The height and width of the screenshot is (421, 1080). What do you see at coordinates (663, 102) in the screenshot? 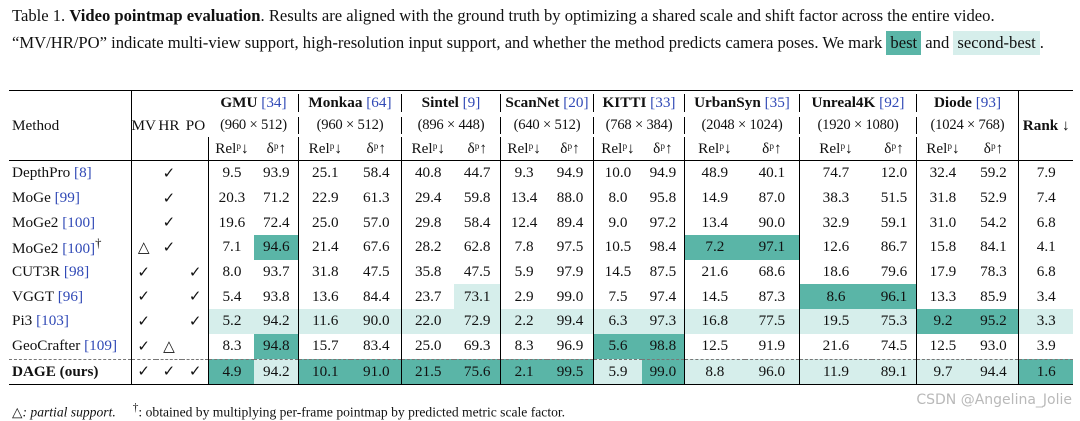
I see `dataset-citation: [33]` at bounding box center [663, 102].